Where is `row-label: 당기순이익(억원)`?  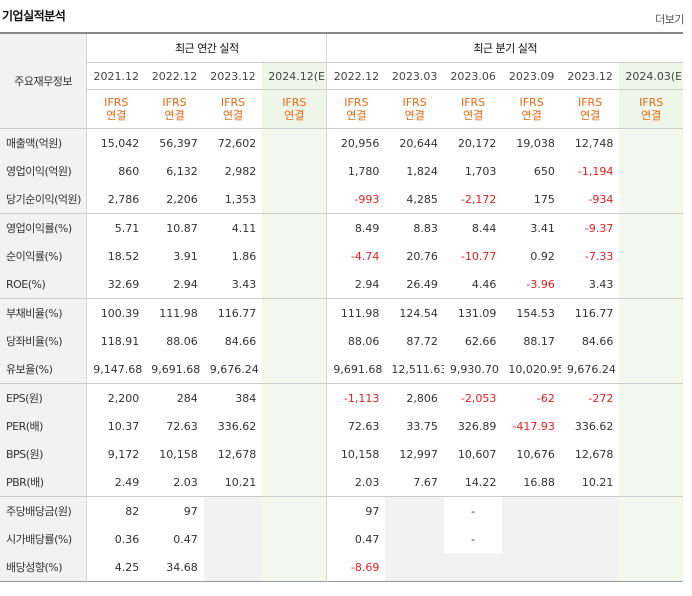 row-label: 당기순이익(억원) is located at coordinates (43, 199).